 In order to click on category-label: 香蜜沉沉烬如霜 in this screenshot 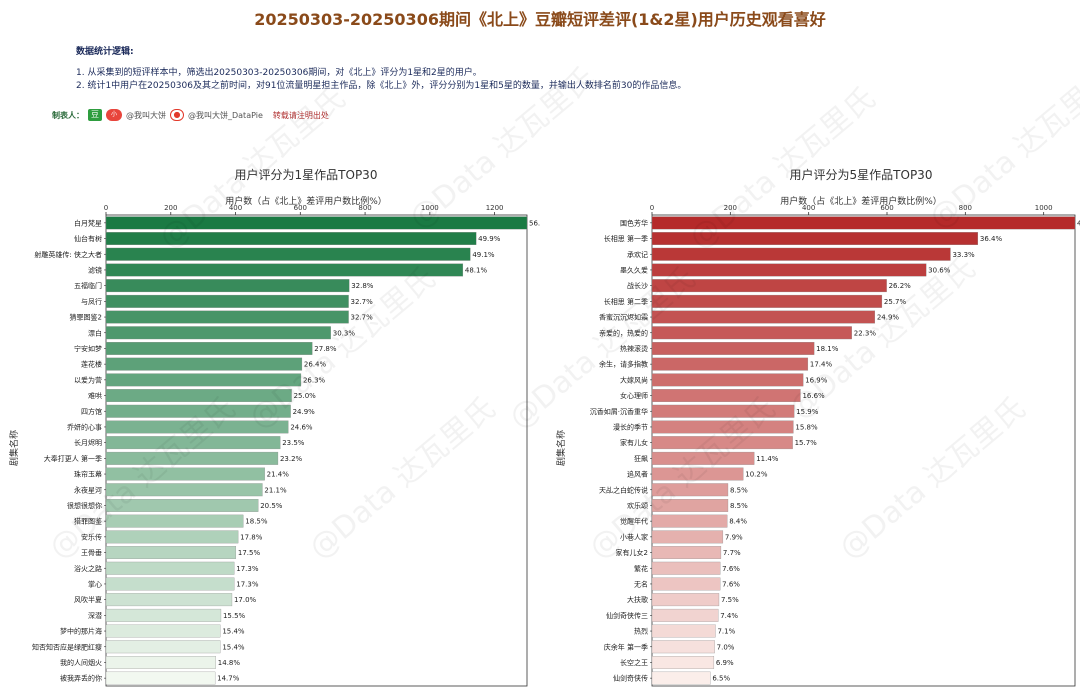, I will do `click(623, 317)`.